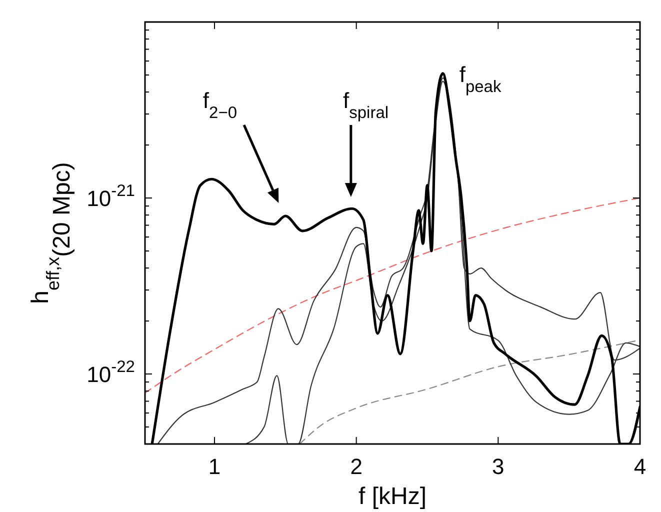 Image resolution: width=661 pixels, height=512 pixels. Describe the element at coordinates (110, 372) in the screenshot. I see `y-tick-label: 10$^{-22}$` at that location.